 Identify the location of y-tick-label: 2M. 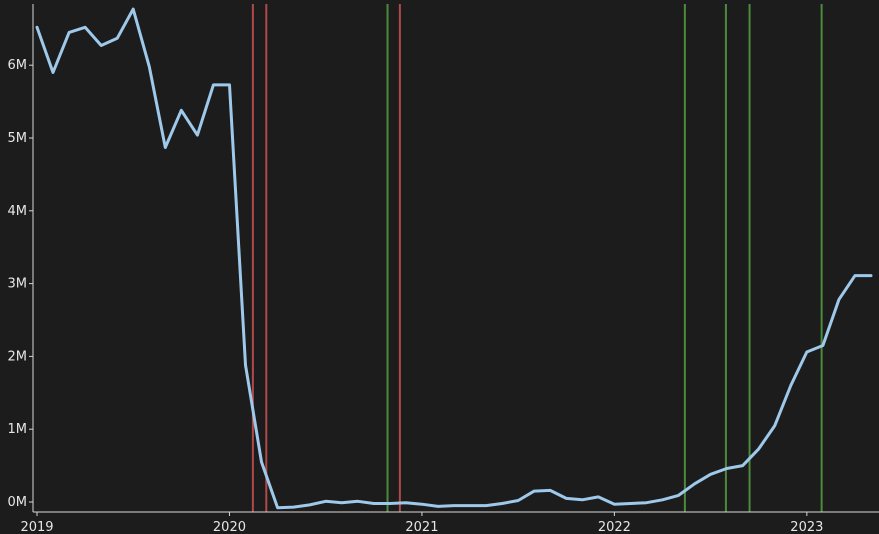
(18, 356).